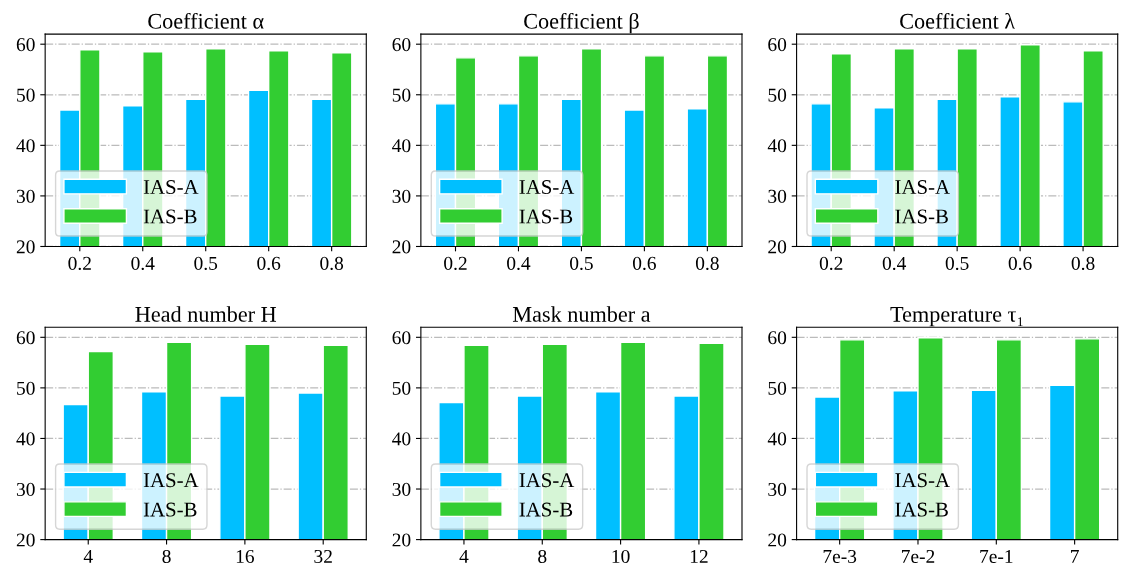  Describe the element at coordinates (957, 20) in the screenshot. I see `chart-title: Coefficient λ` at that location.